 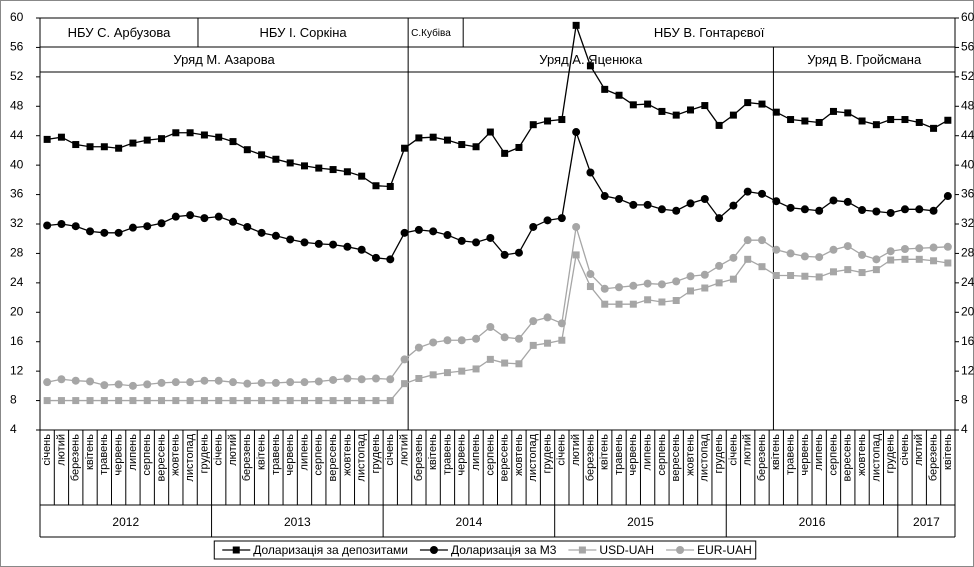 I want to click on x-group-label: 2015, so click(x=640, y=522).